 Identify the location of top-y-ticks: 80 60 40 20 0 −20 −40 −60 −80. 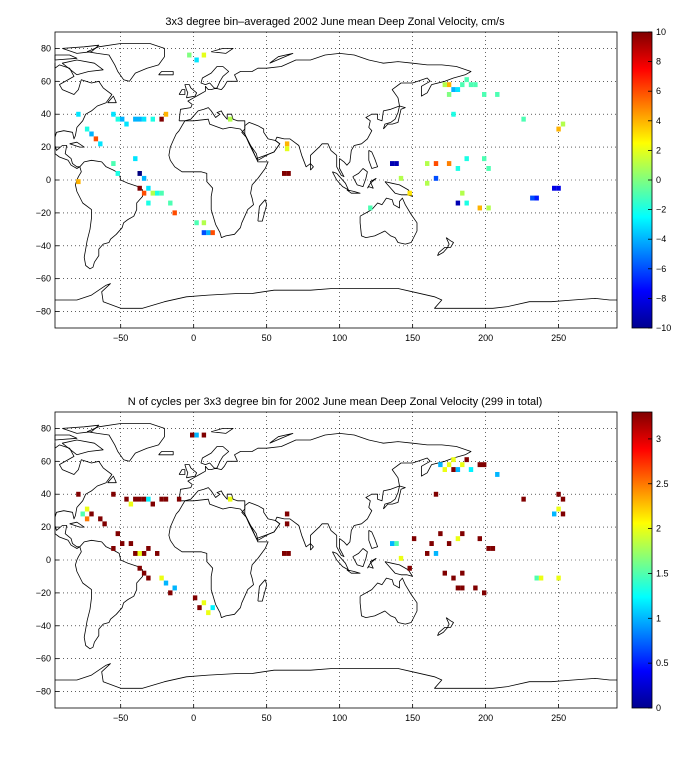
(47, 180).